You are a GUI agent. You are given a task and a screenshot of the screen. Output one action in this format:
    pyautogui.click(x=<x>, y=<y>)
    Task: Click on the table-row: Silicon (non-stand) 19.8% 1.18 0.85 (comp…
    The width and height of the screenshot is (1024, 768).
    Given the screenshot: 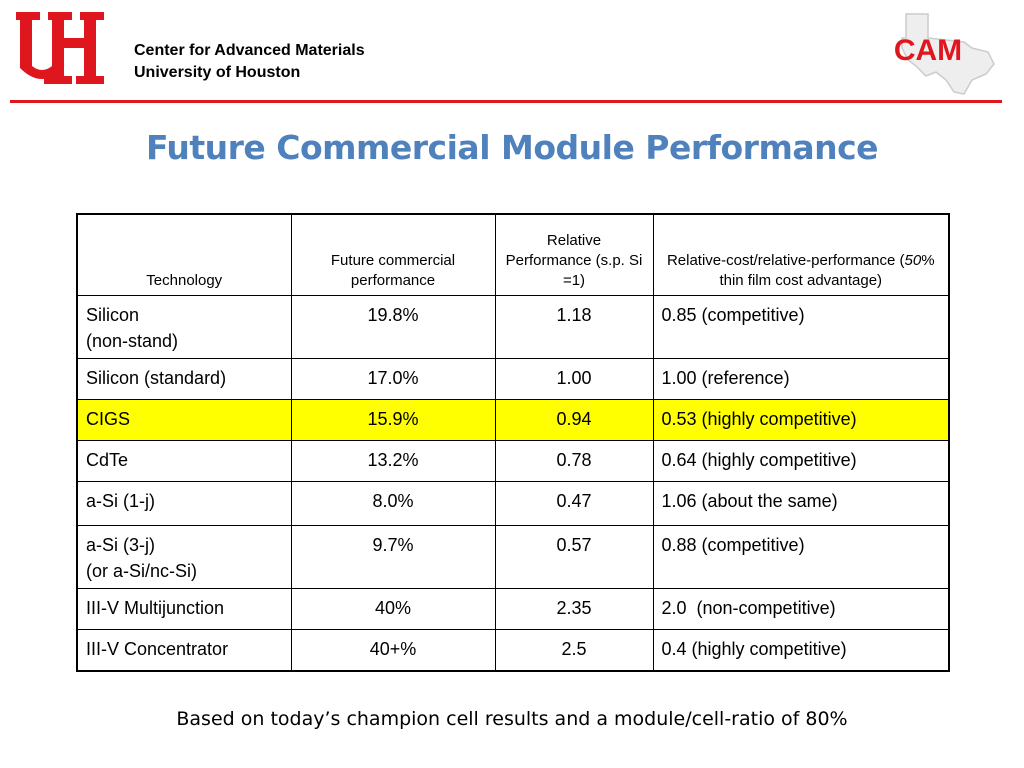 What is the action you would take?
    pyautogui.click(x=513, y=327)
    